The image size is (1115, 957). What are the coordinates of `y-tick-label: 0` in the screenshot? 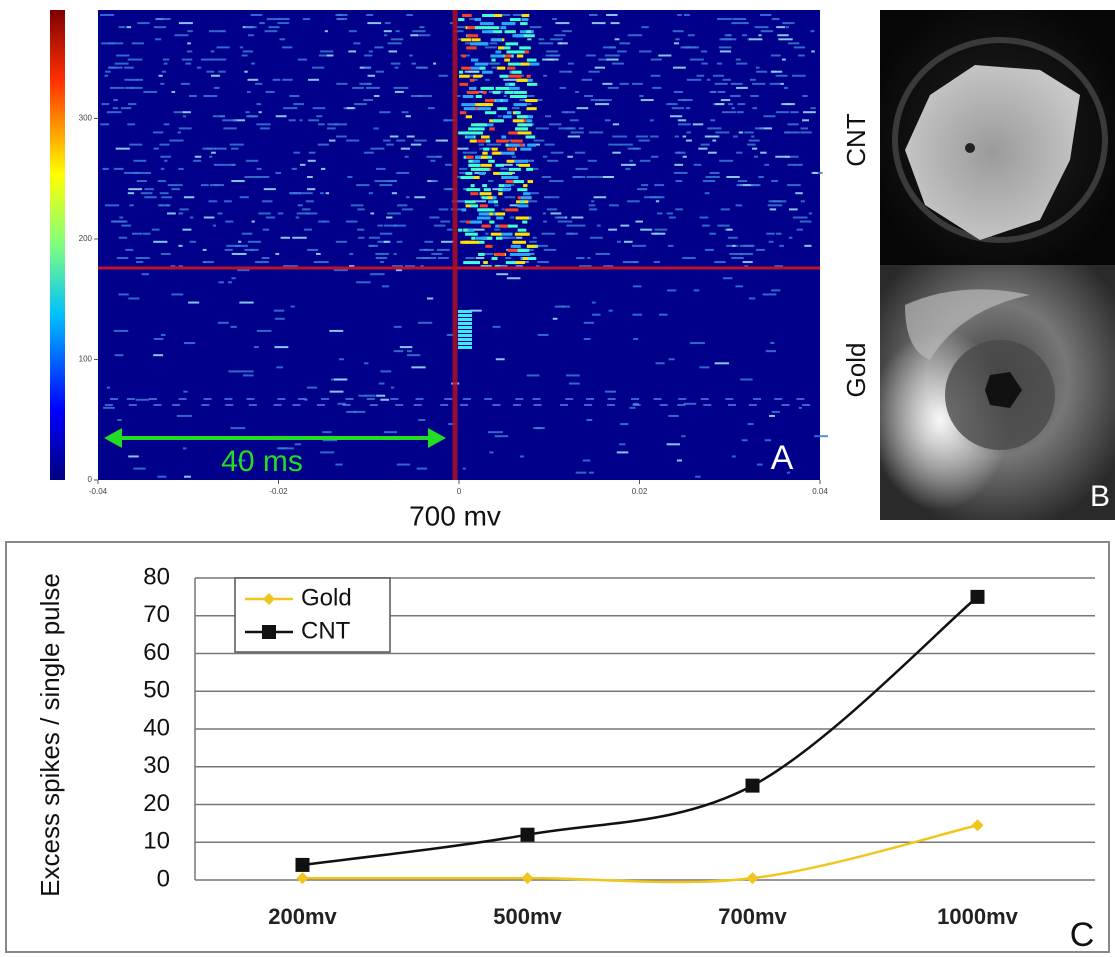 It's located at (90, 479).